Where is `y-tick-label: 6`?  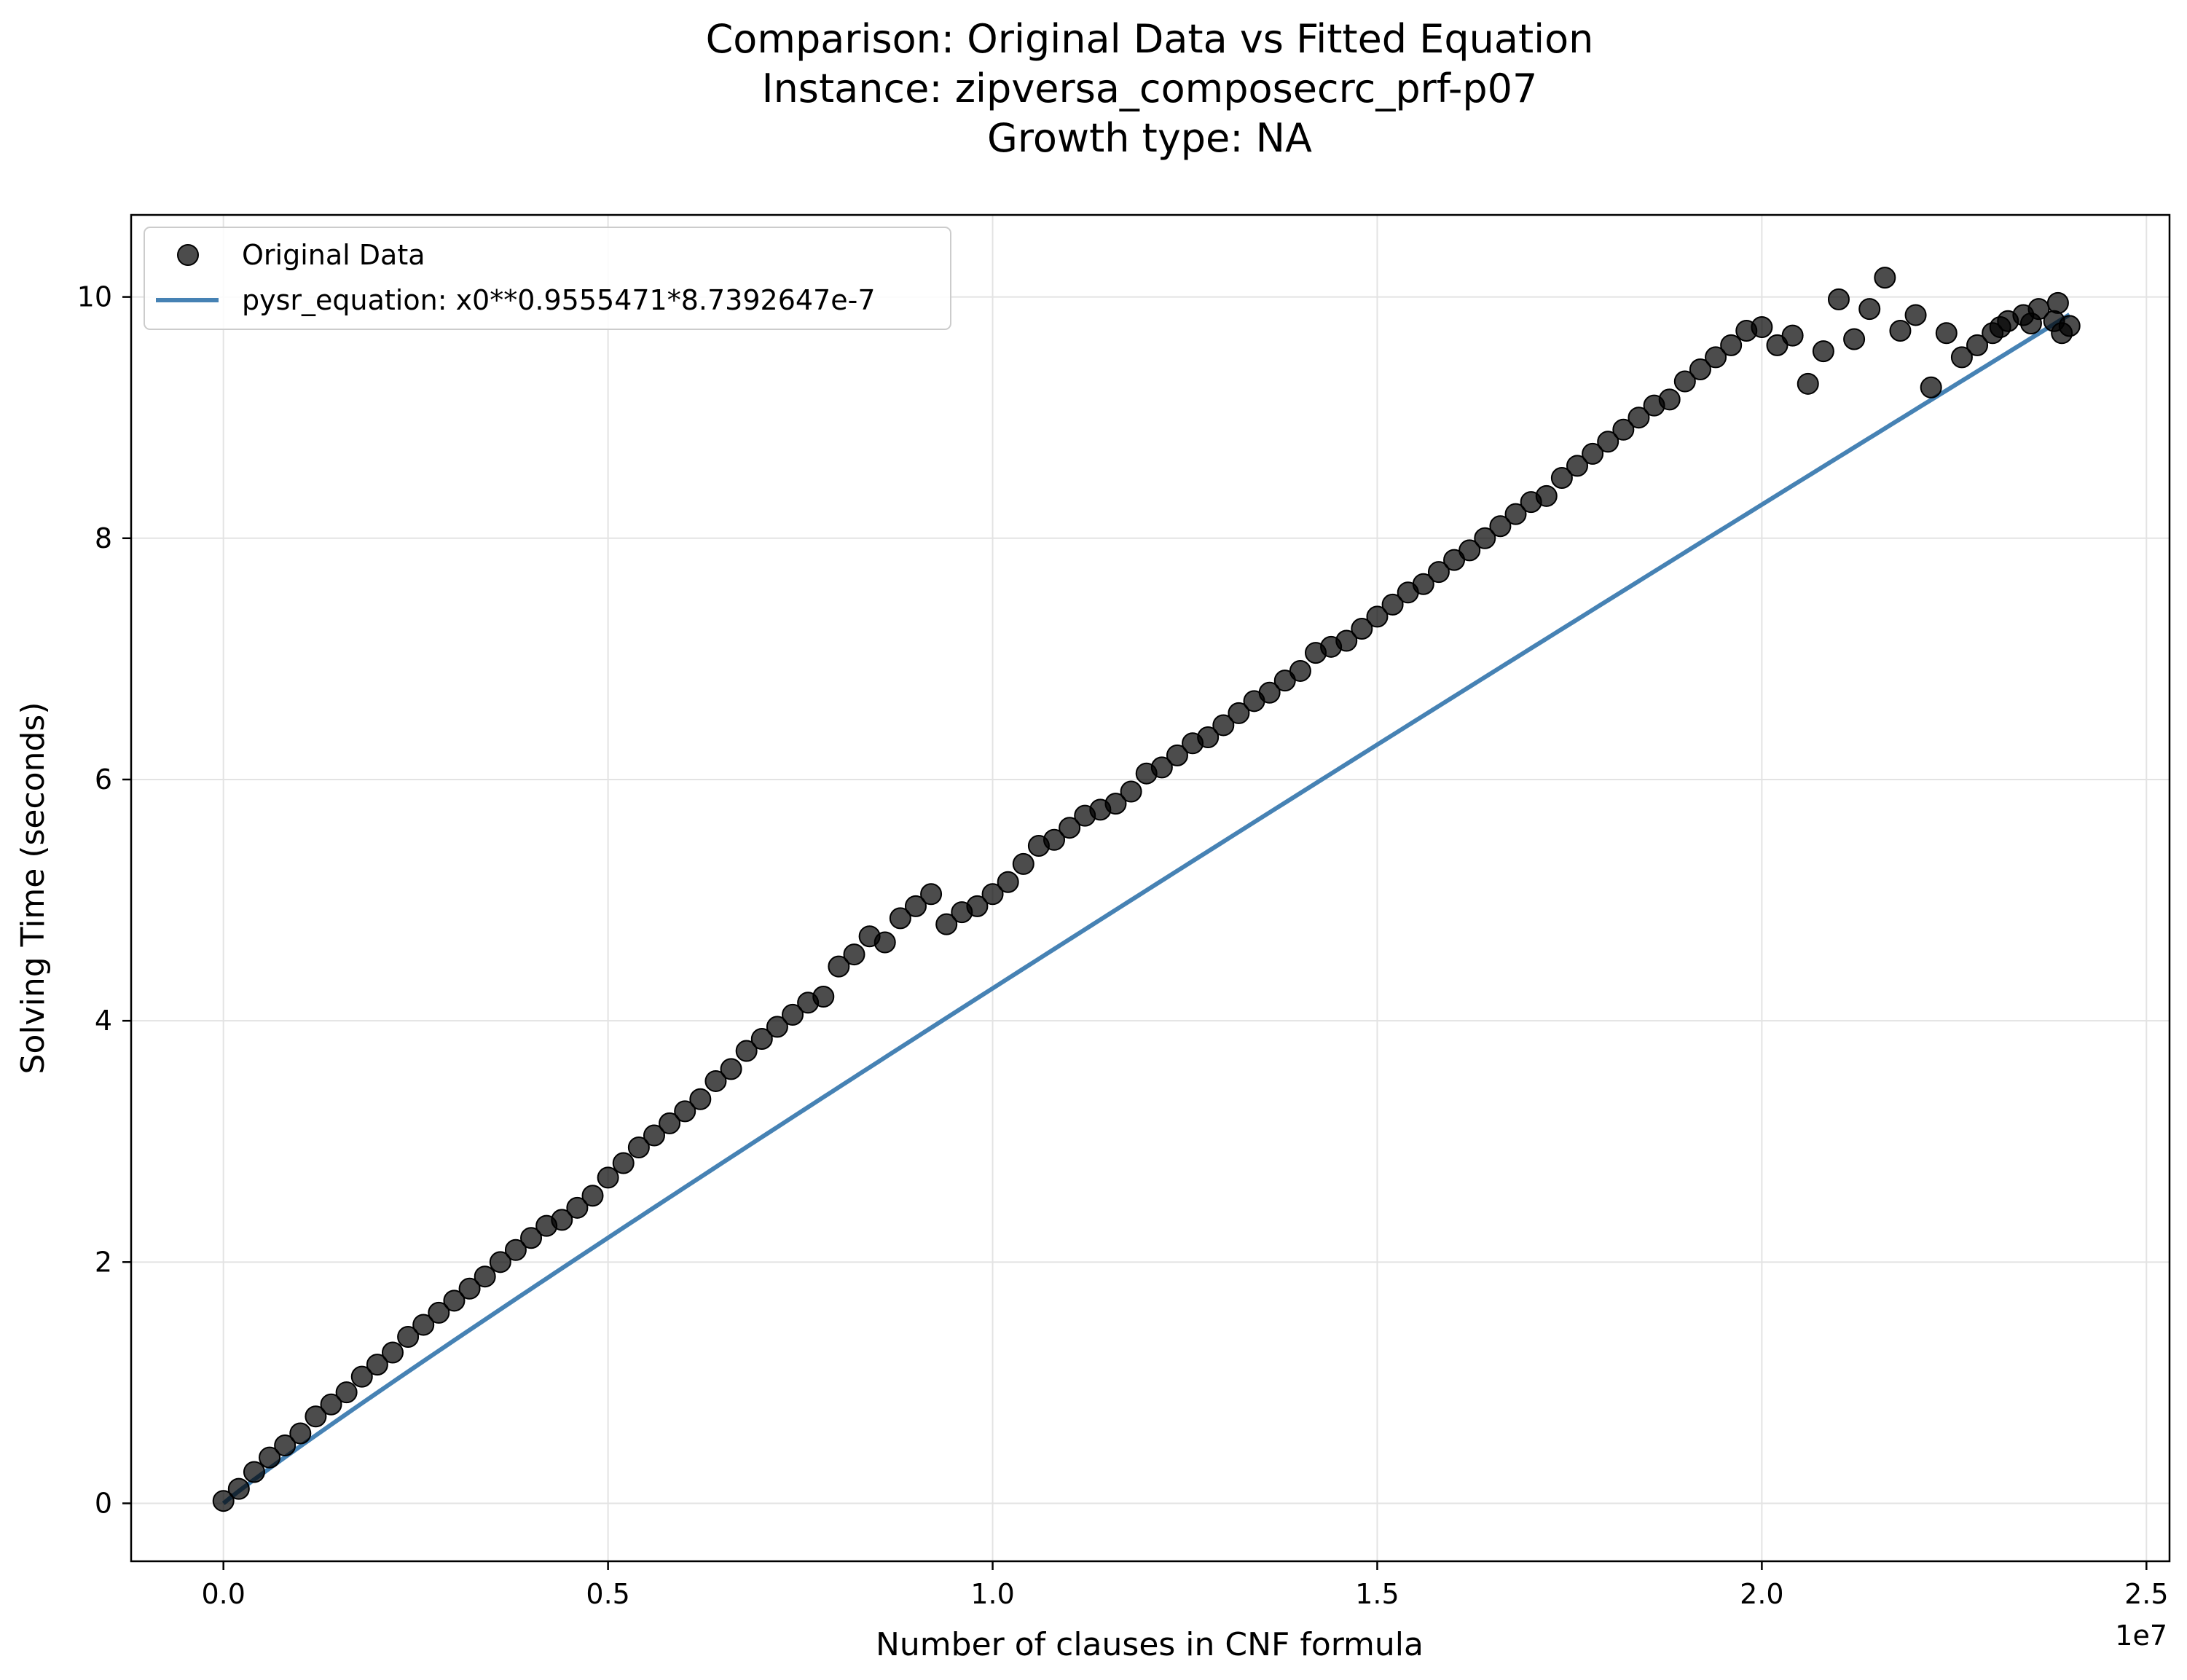
y-tick-label: 6 is located at coordinates (104, 780).